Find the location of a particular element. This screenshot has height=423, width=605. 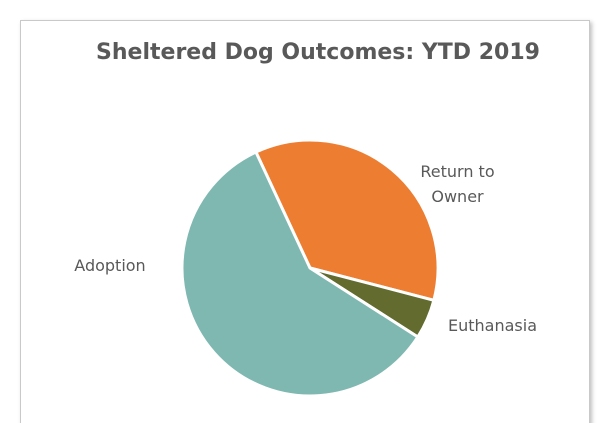

chart-title: Sheltered Dog Outcomes: YTD 2019 is located at coordinates (318, 52).